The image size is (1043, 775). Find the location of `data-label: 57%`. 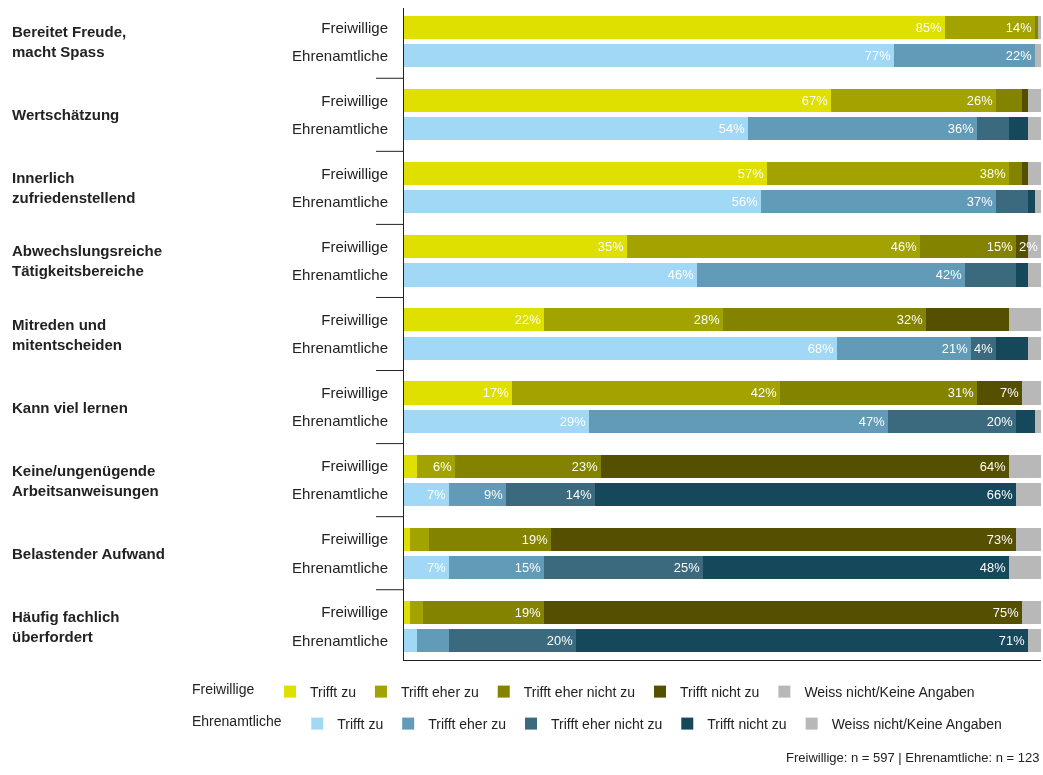

data-label: 57% is located at coordinates (750, 173).